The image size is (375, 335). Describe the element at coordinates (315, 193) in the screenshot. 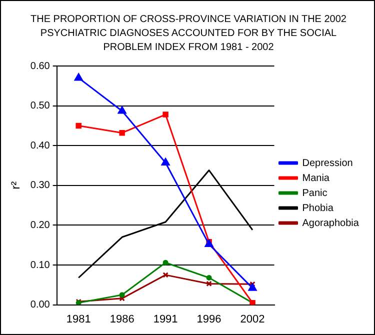

I see `legend-label: Panic` at that location.